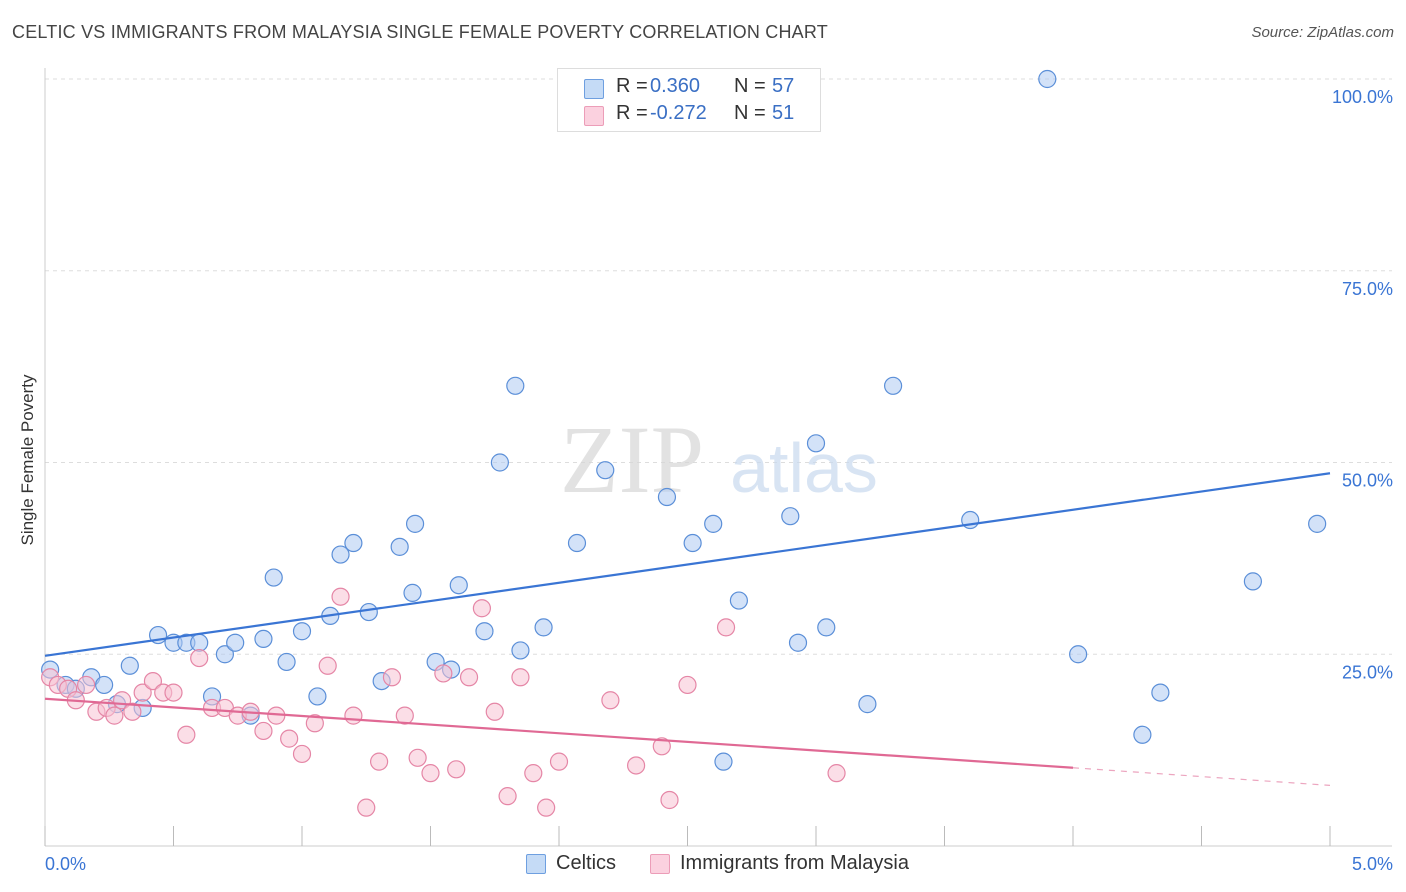 The image size is (1406, 892). I want to click on x-tick-label: 0.0%, so click(65, 864).